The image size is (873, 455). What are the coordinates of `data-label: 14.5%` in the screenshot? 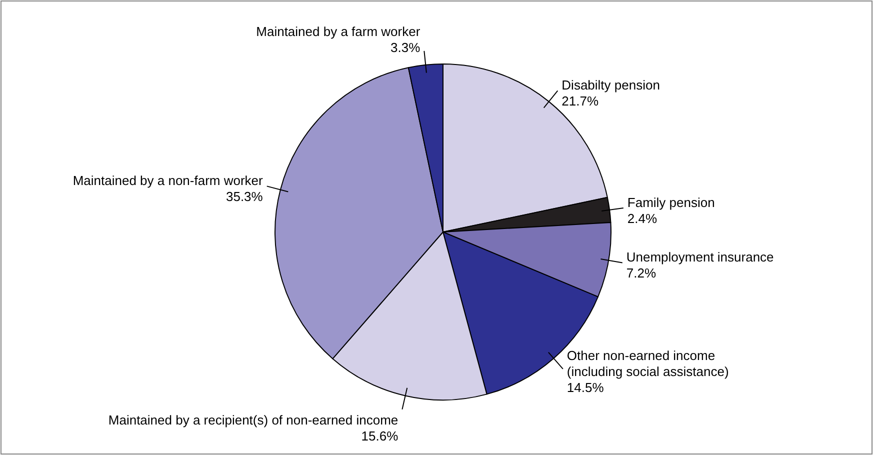 It's located at (585, 387).